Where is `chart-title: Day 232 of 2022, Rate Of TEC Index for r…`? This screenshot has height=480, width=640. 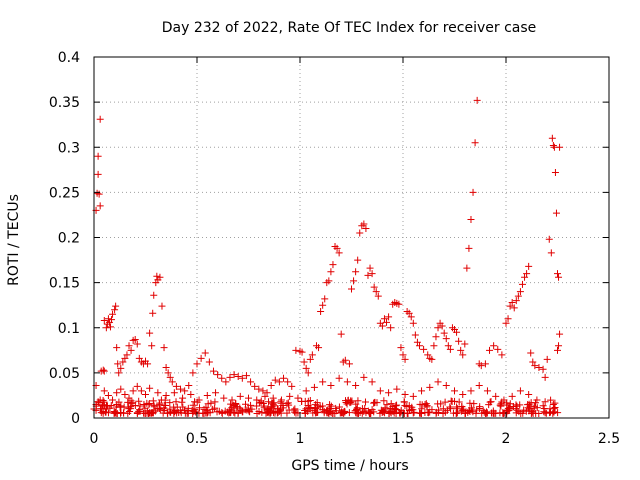
chart-title: Day 232 of 2022, Rate Of TEC Index for r… is located at coordinates (349, 28).